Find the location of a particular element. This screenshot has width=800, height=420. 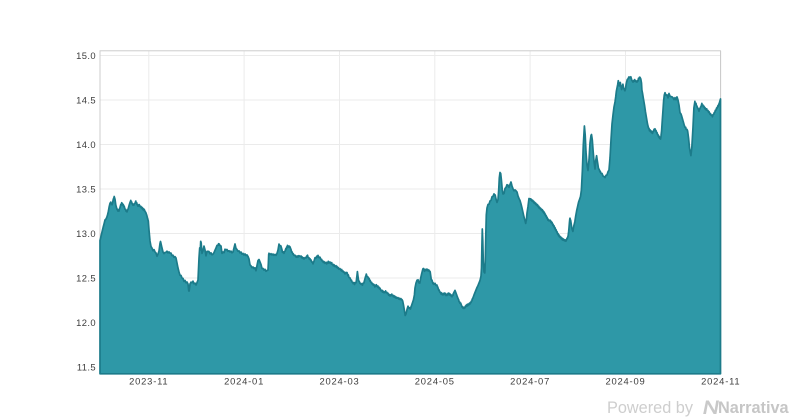

svg-text: 12.0 is located at coordinates (86, 322).